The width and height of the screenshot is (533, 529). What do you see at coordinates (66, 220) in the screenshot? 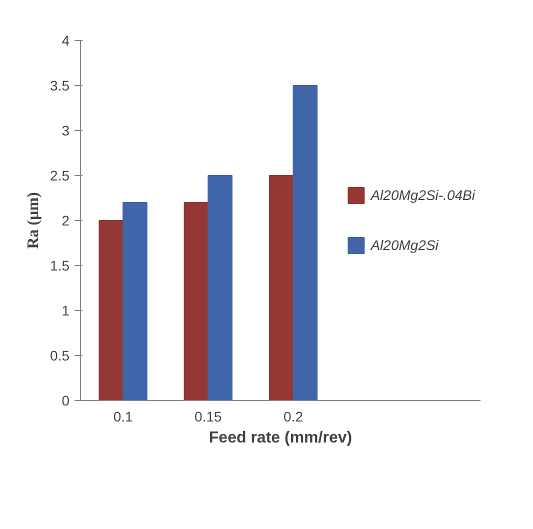
I see `y-tick-label: 2` at bounding box center [66, 220].